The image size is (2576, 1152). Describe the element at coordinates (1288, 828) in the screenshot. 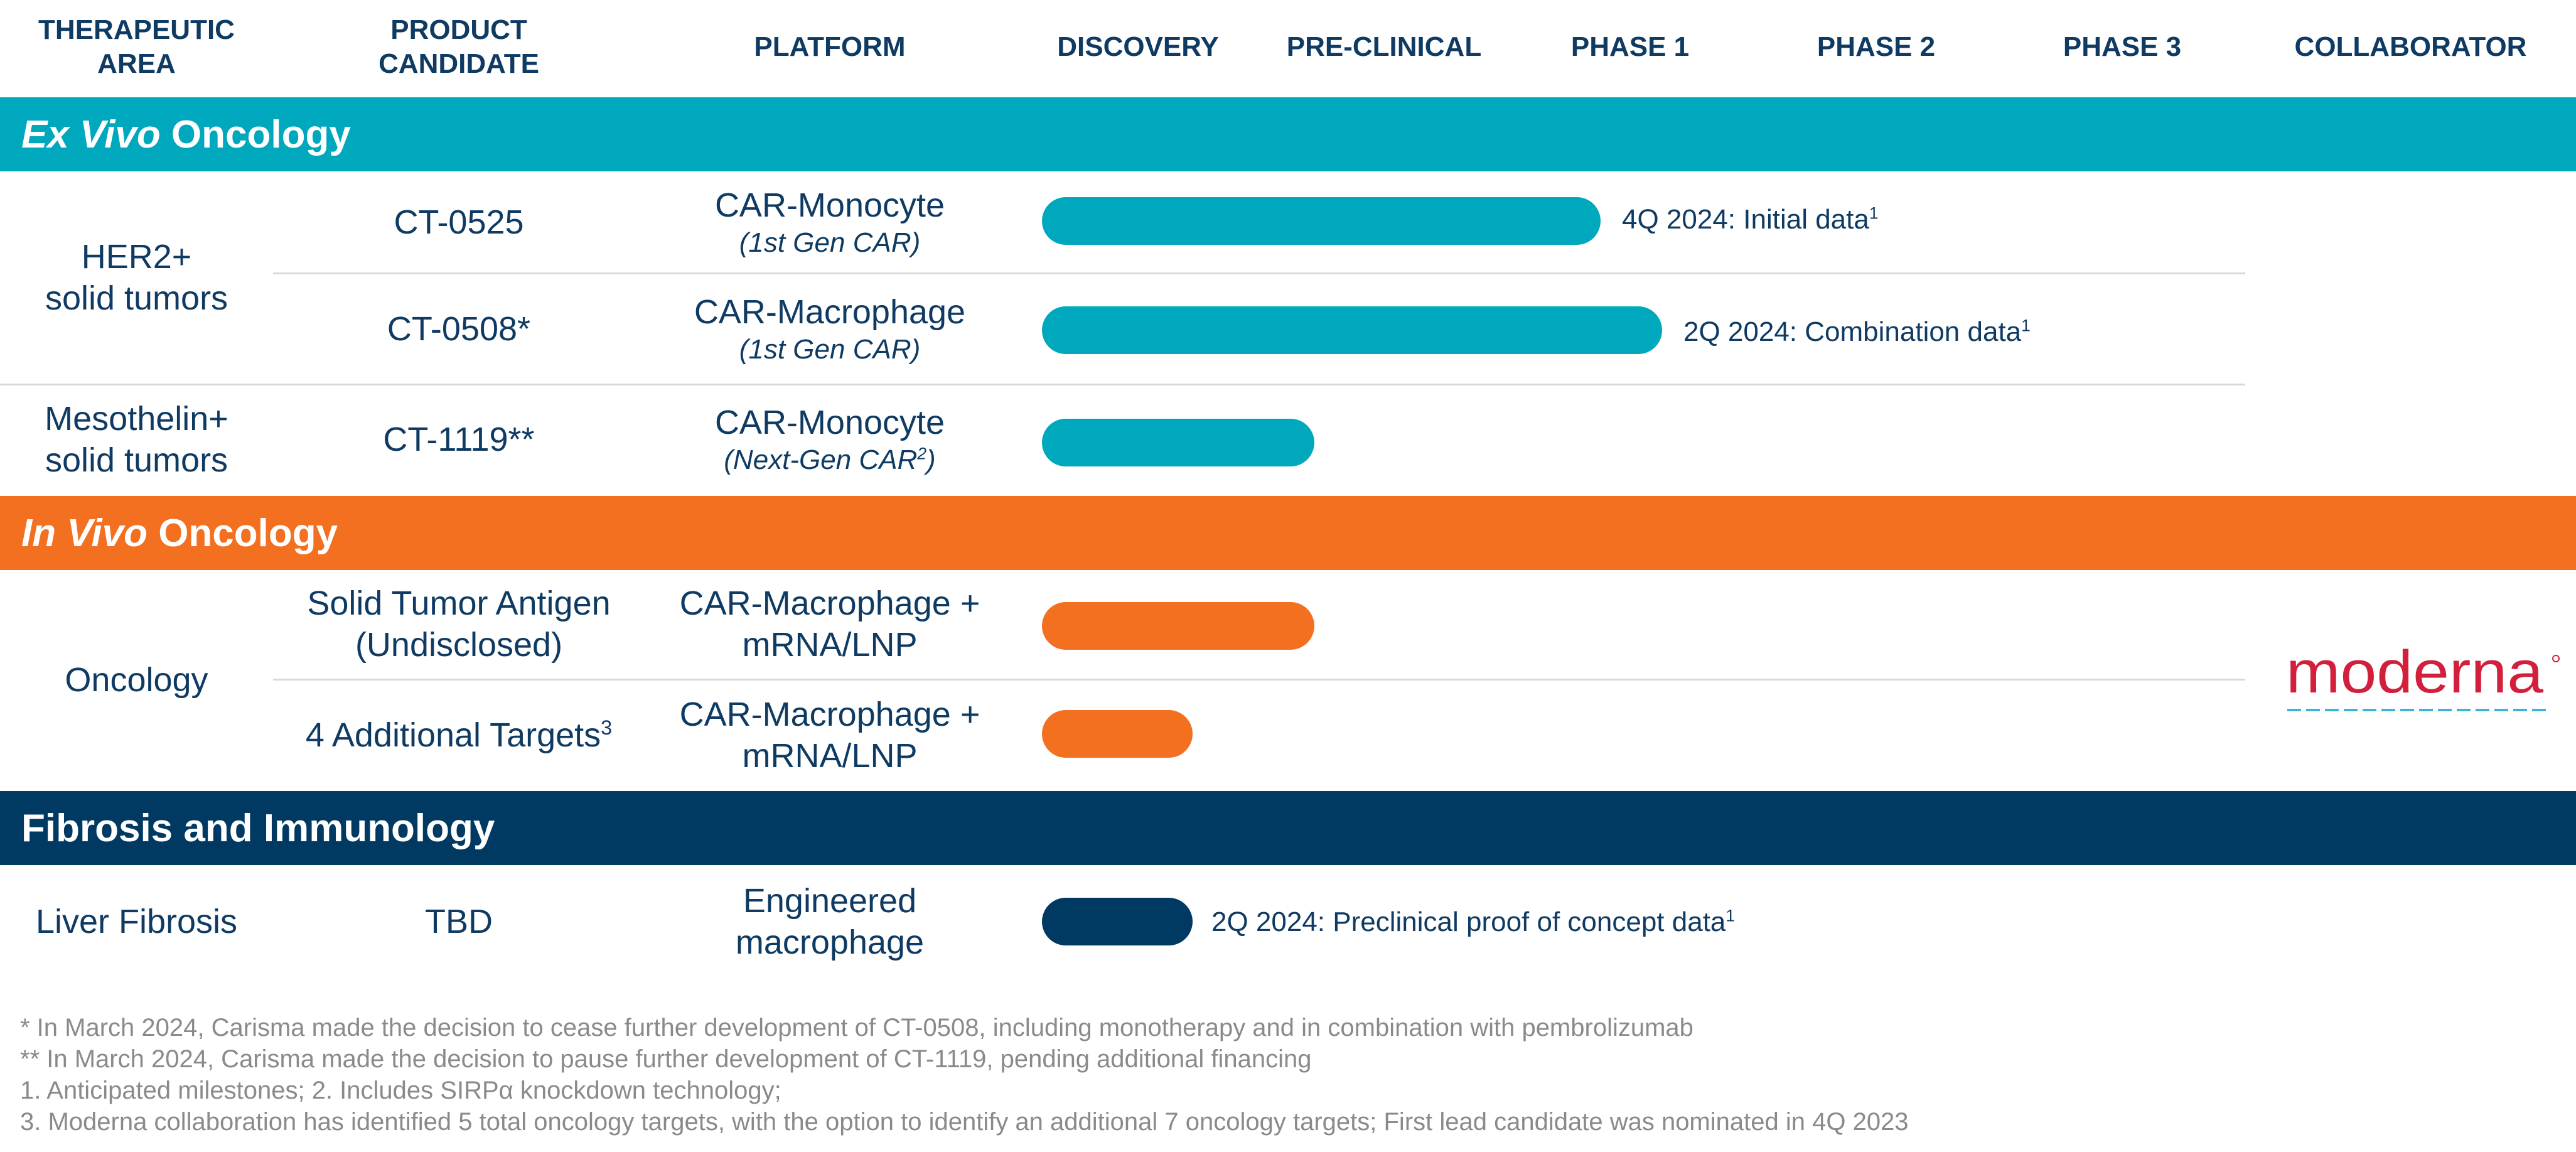

I see `section-fibrosis-immunology: Fibrosis and Immunology` at that location.